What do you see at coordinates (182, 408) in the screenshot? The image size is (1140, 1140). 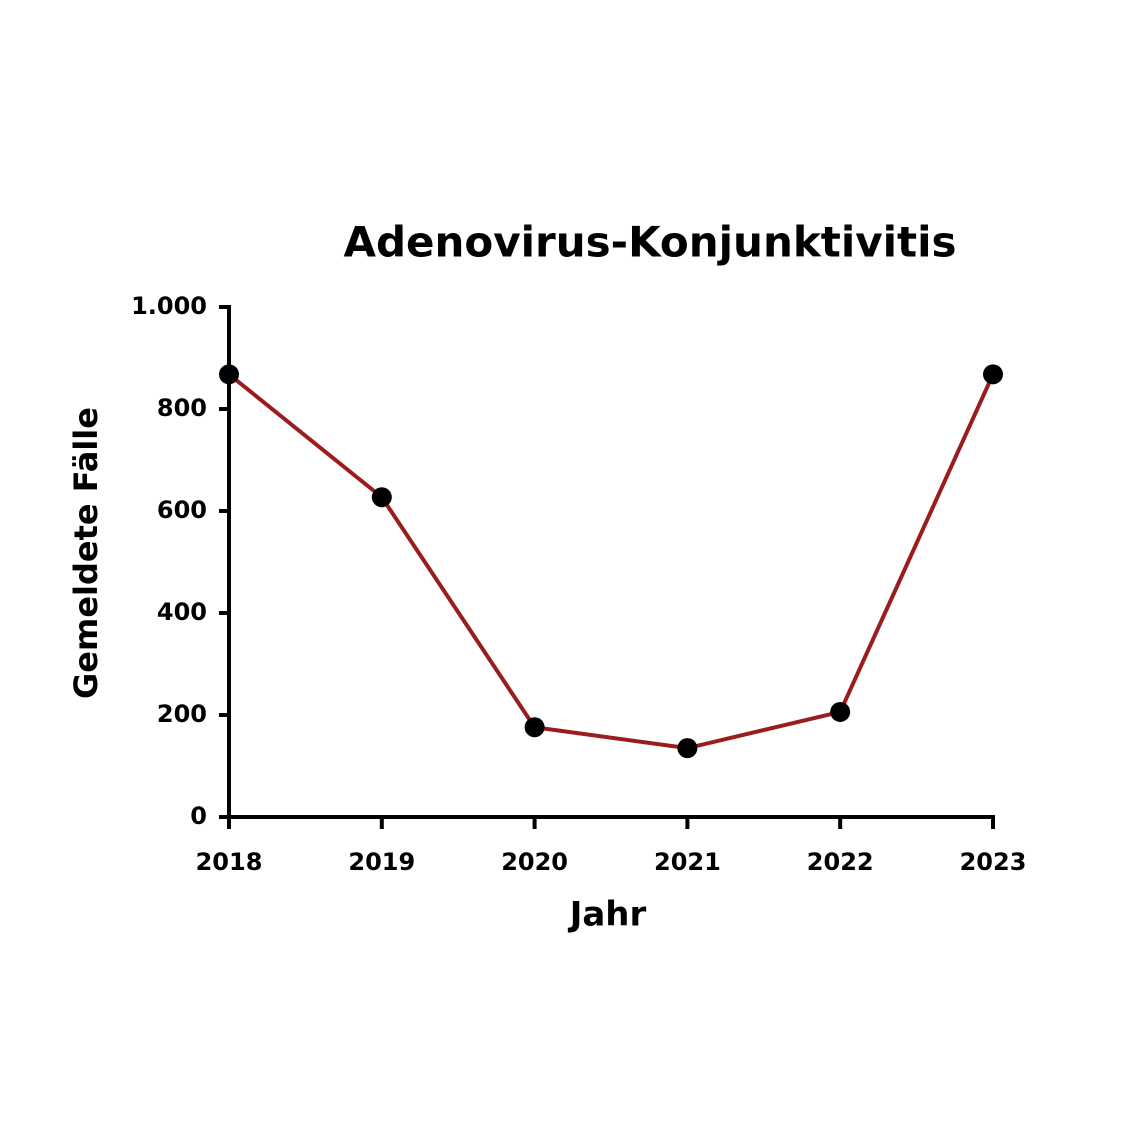 I see `y-tick-label: 800` at bounding box center [182, 408].